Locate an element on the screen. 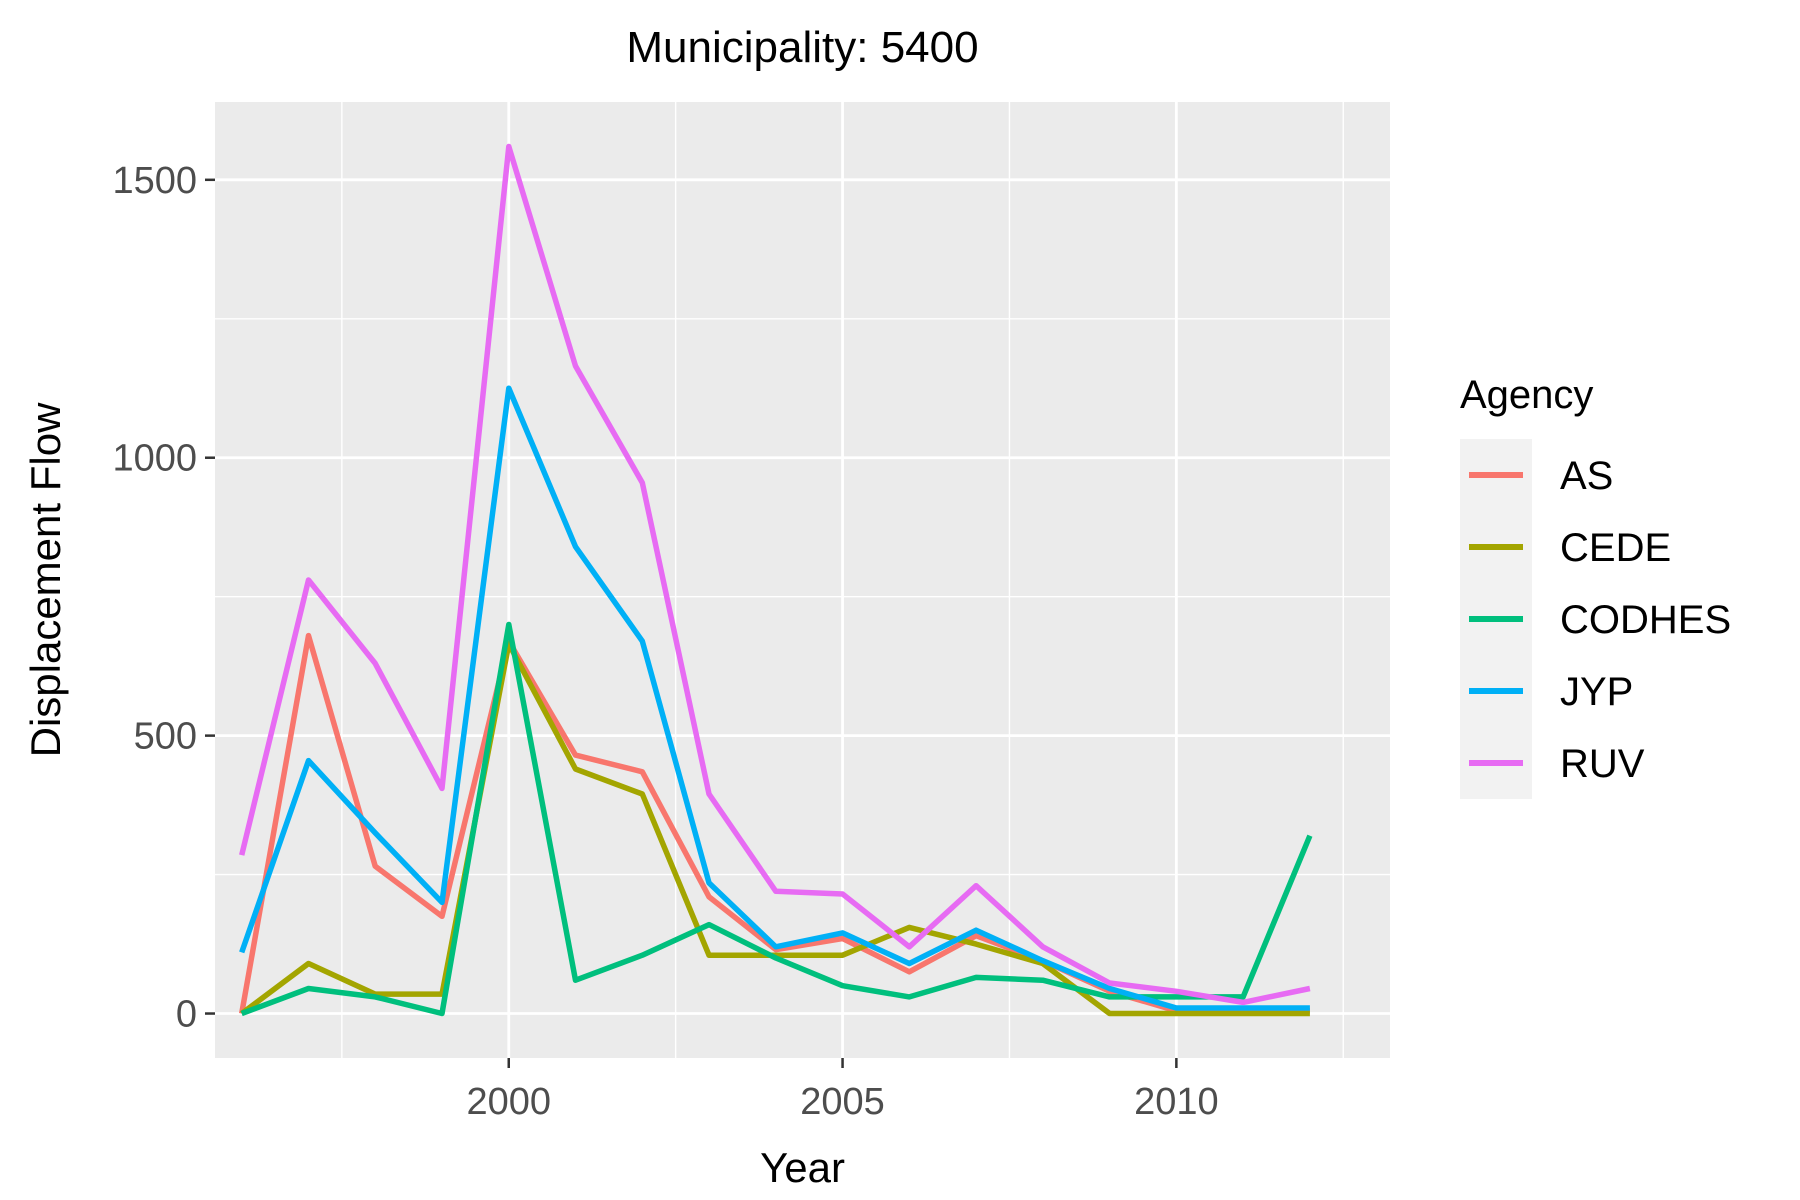  x-axis-title: Year is located at coordinates (802, 1167).